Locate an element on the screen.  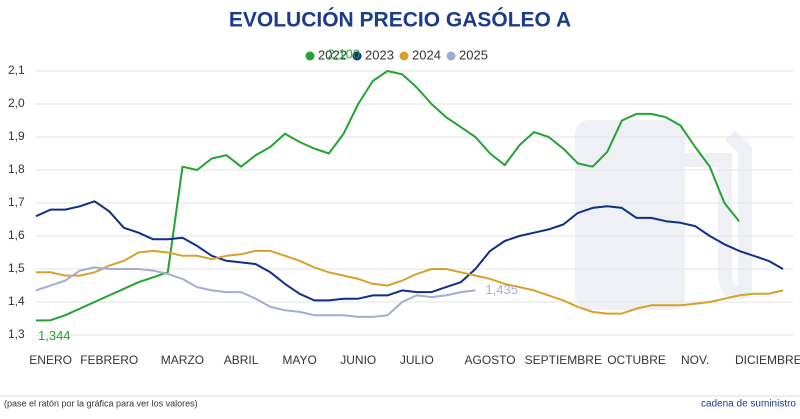
y-tick-label: 1,9 is located at coordinates (16, 136).